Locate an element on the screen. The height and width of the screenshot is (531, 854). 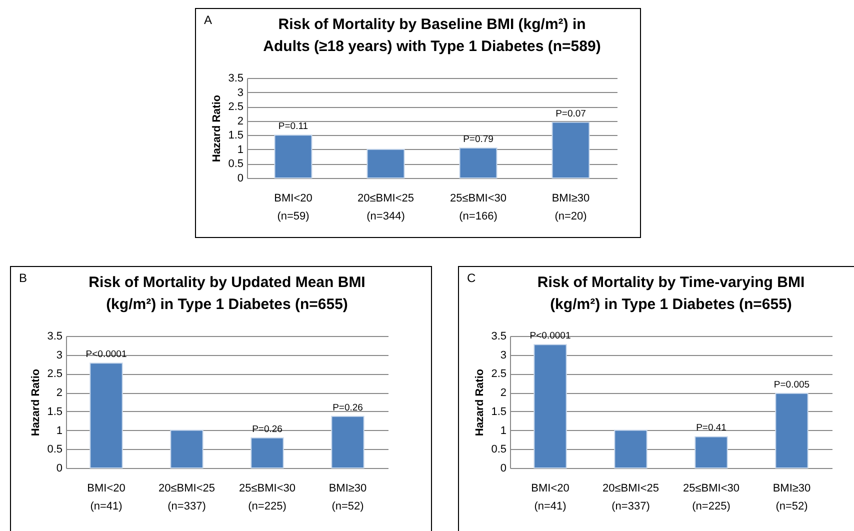
annotation: P=0.79 is located at coordinates (478, 139).